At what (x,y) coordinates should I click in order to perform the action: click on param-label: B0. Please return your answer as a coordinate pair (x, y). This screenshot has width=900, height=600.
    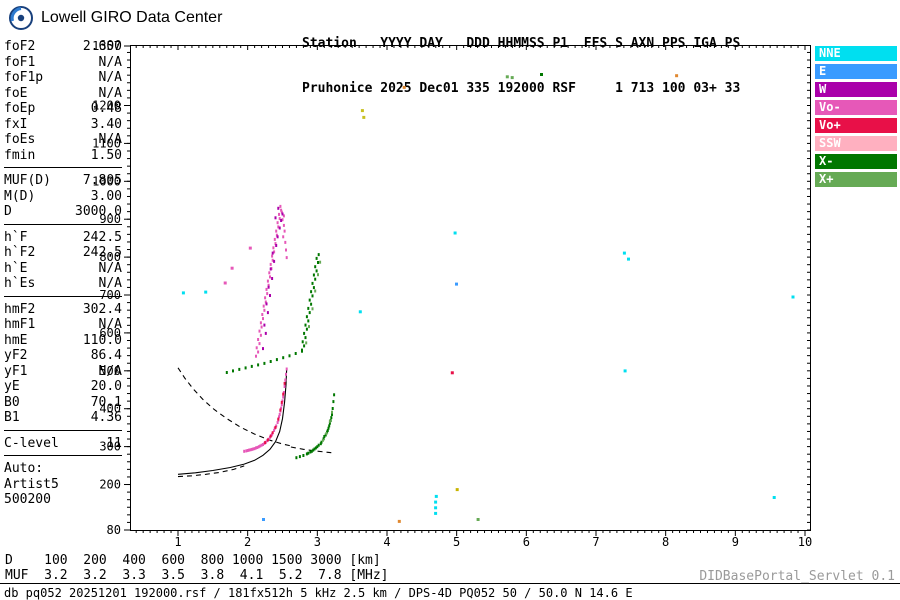
    Looking at the image, I should click on (12, 402).